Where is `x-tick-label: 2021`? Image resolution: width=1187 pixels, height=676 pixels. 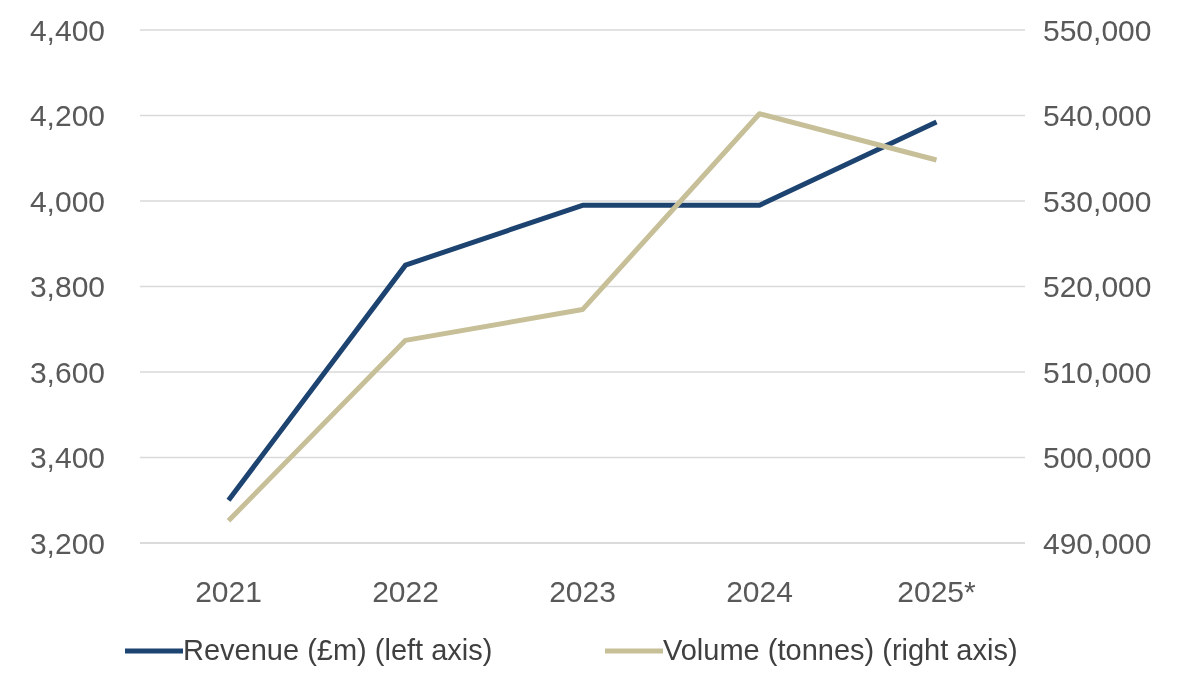
x-tick-label: 2021 is located at coordinates (228, 591).